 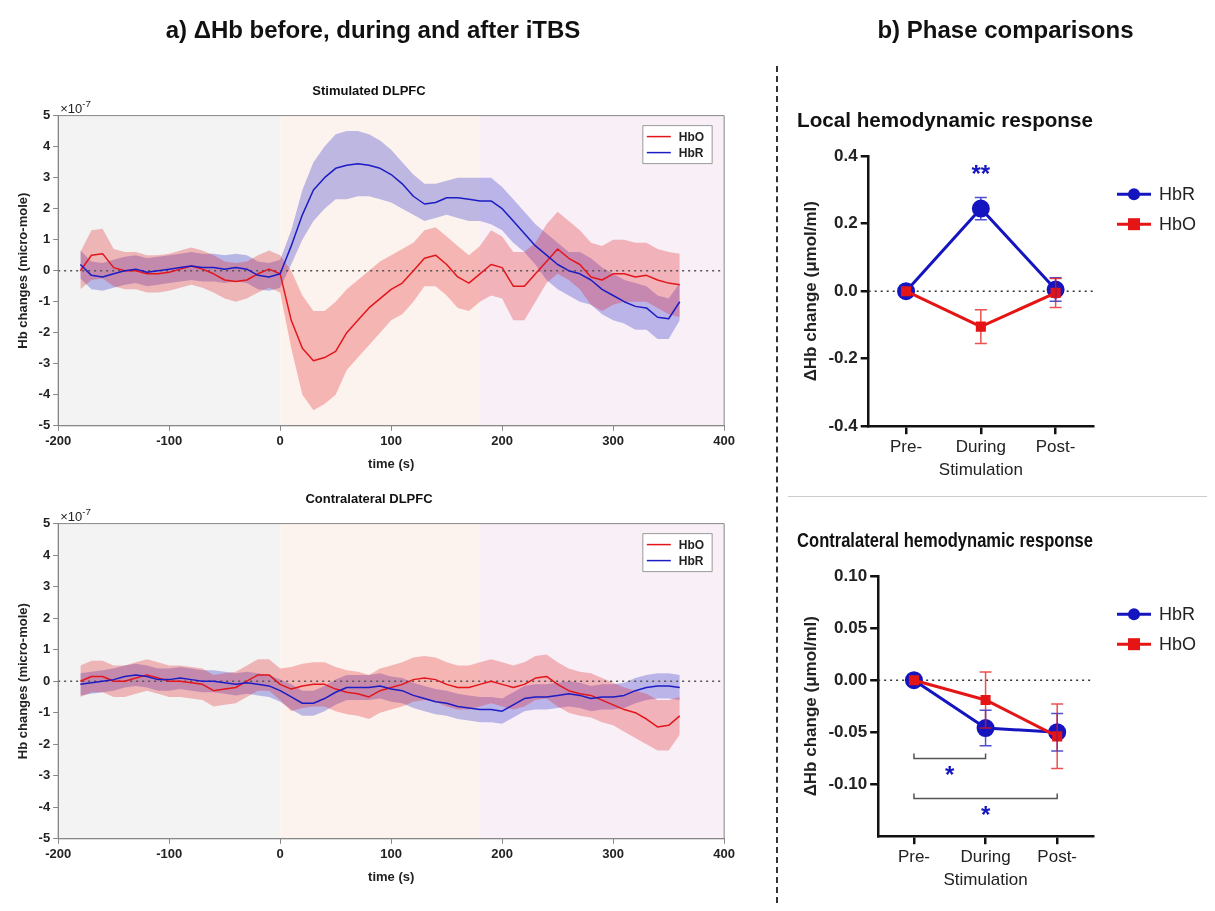 What do you see at coordinates (843, 425) in the screenshot?
I see `y-tick-label: -0.4` at bounding box center [843, 425].